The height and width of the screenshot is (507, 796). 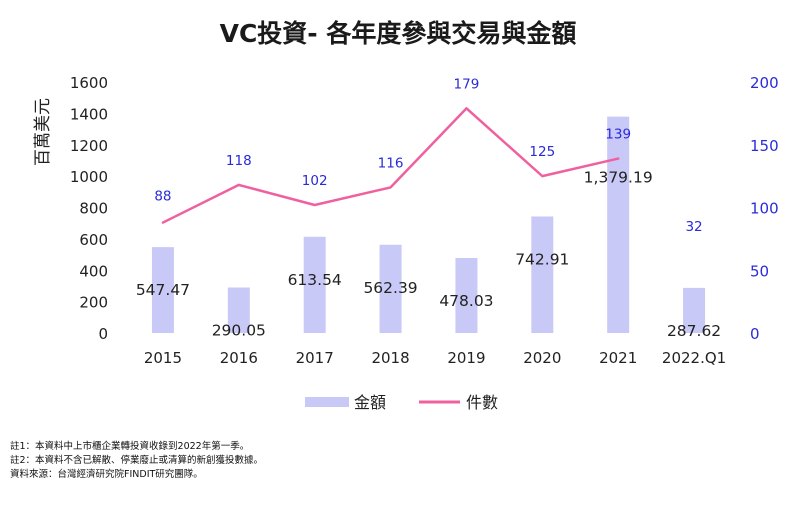 What do you see at coordinates (401, 402) in the screenshot?
I see `legend: 金額 件數` at bounding box center [401, 402].